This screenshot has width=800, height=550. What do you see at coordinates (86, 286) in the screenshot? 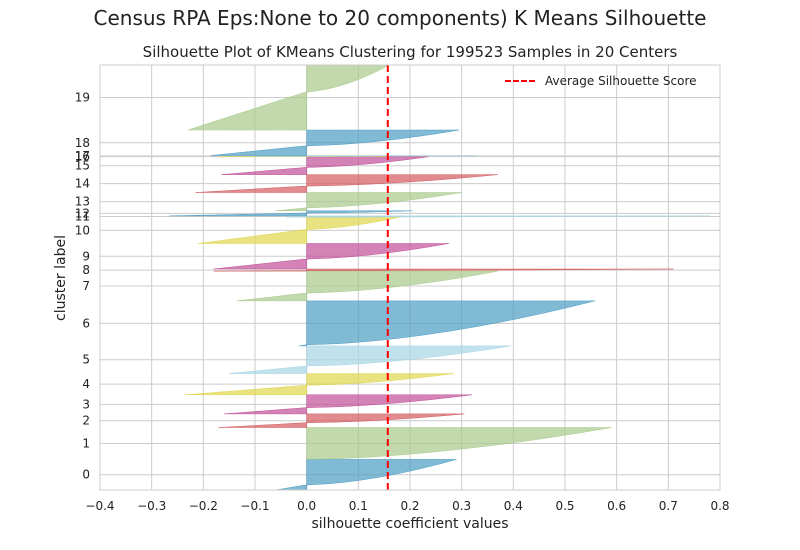
I see `y-tick-label-7: 7` at bounding box center [86, 286].